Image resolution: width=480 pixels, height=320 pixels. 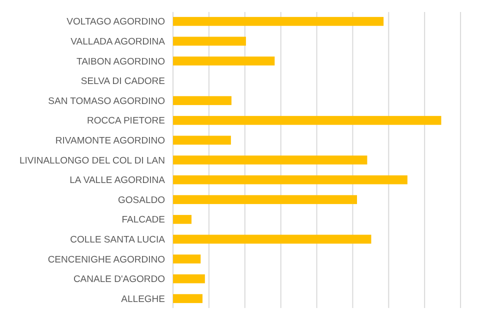 I want to click on y-tick-label: LIVINALLONGO DEL COL DI LAN, so click(x=92, y=160).